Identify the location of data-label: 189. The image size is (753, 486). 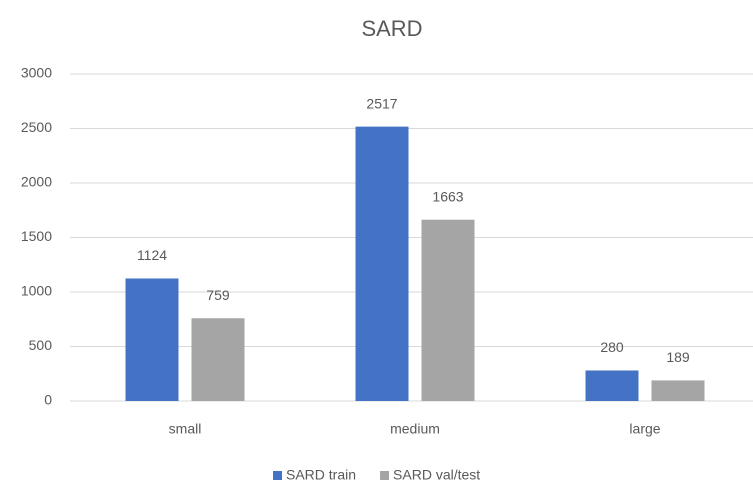
(678, 357).